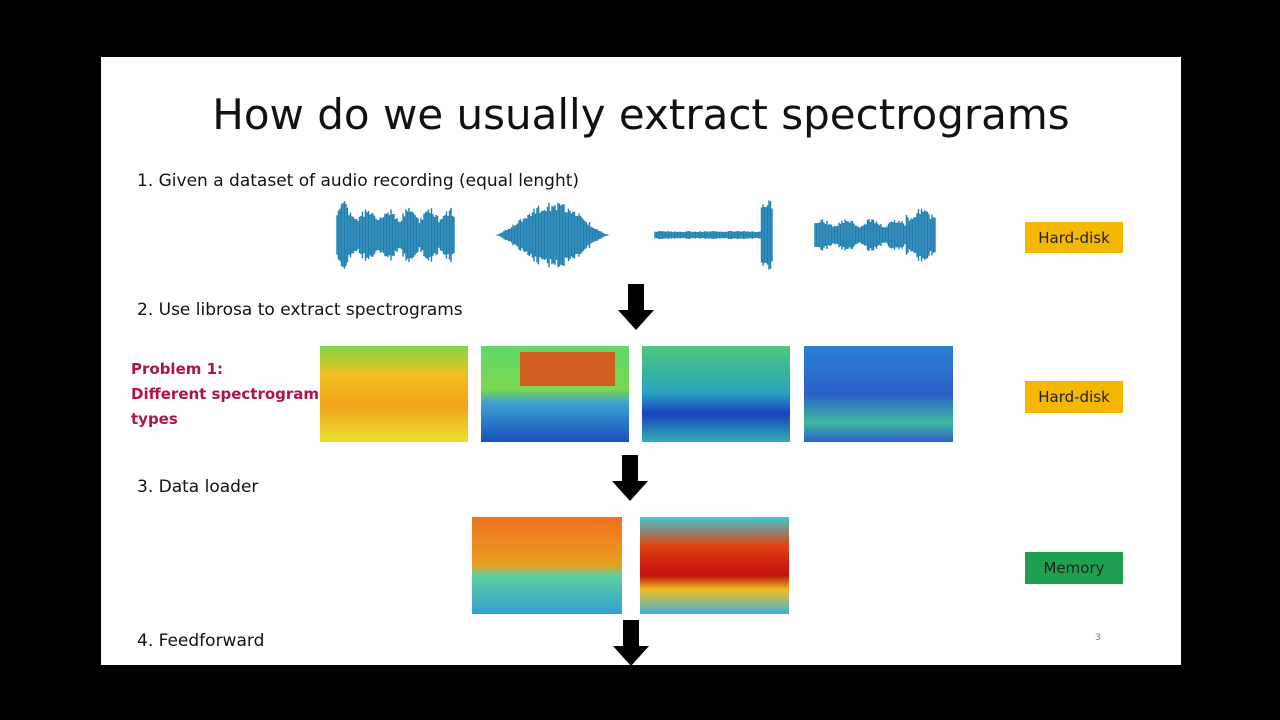  Describe the element at coordinates (200, 641) in the screenshot. I see `step: 4. Feedforward` at that location.